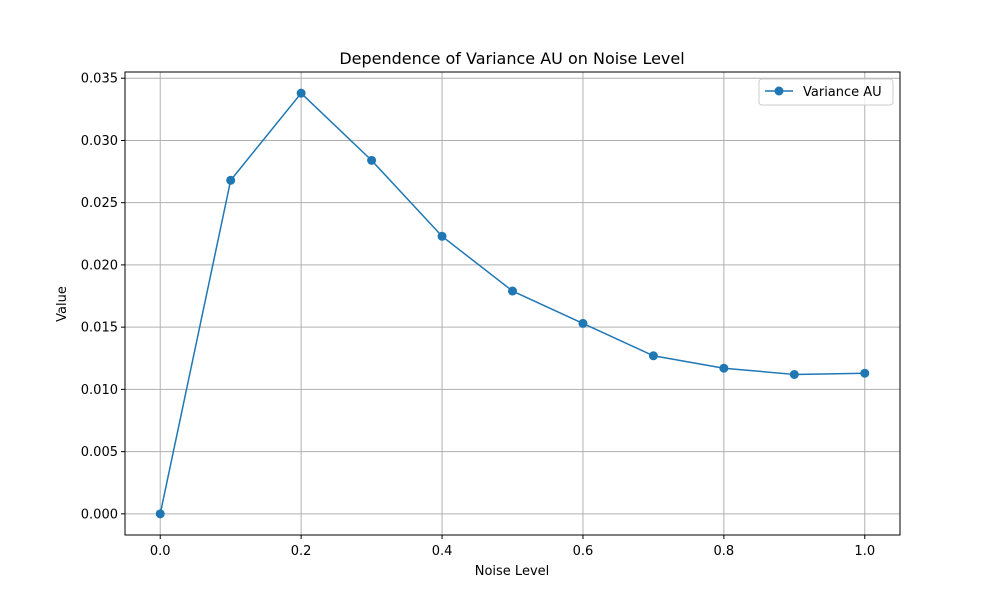  What do you see at coordinates (842, 92) in the screenshot?
I see `legend-entry-variance-au: Variance AU` at bounding box center [842, 92].